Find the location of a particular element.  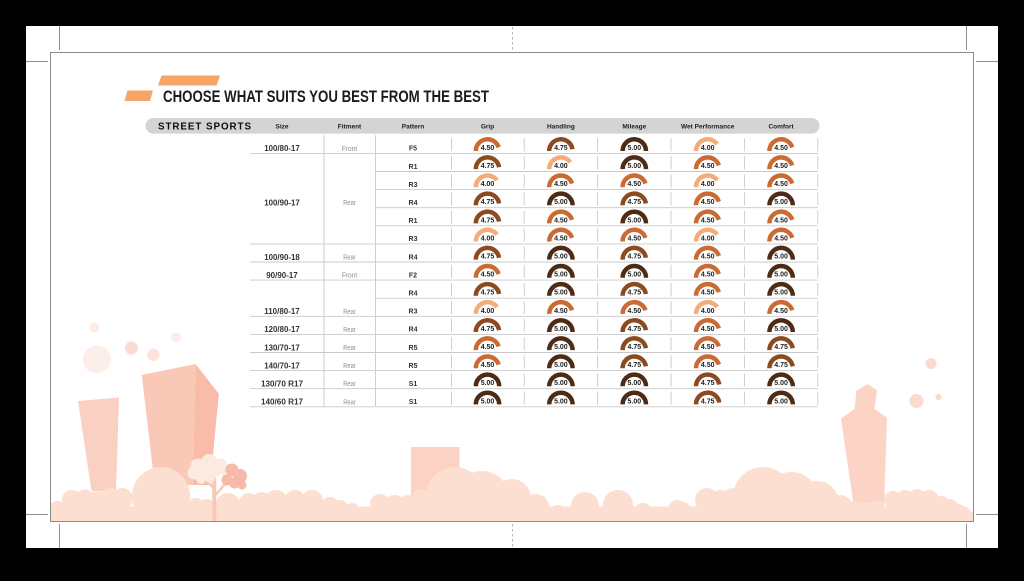

svg-text: Front is located at coordinates (350, 276).